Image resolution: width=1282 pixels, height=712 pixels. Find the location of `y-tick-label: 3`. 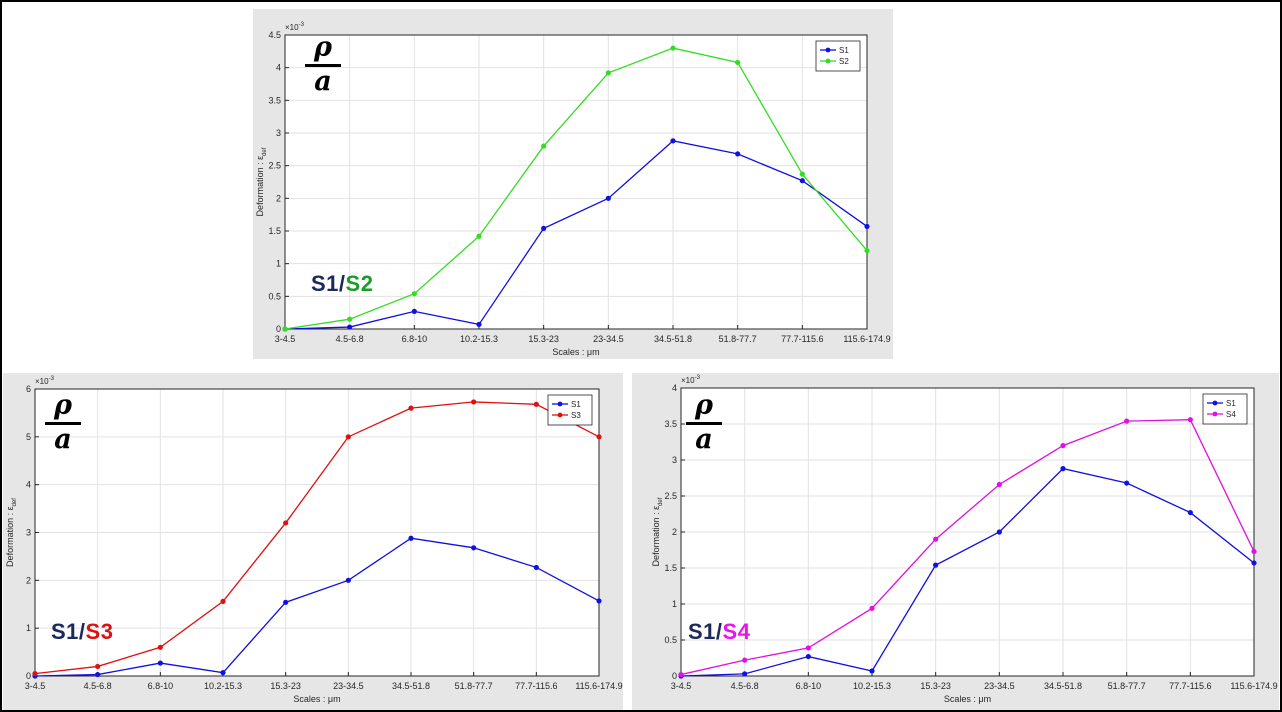

y-tick-label: 3 is located at coordinates (674, 460).